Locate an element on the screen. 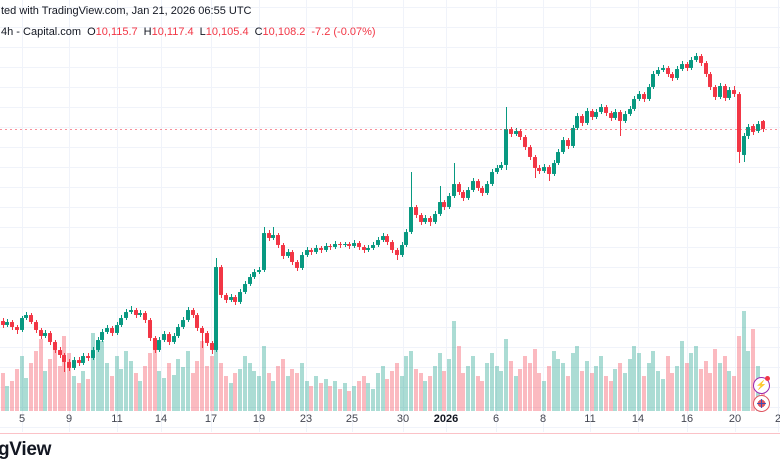 This screenshot has width=780, height=470. x-axis-label: 5 is located at coordinates (22, 419).